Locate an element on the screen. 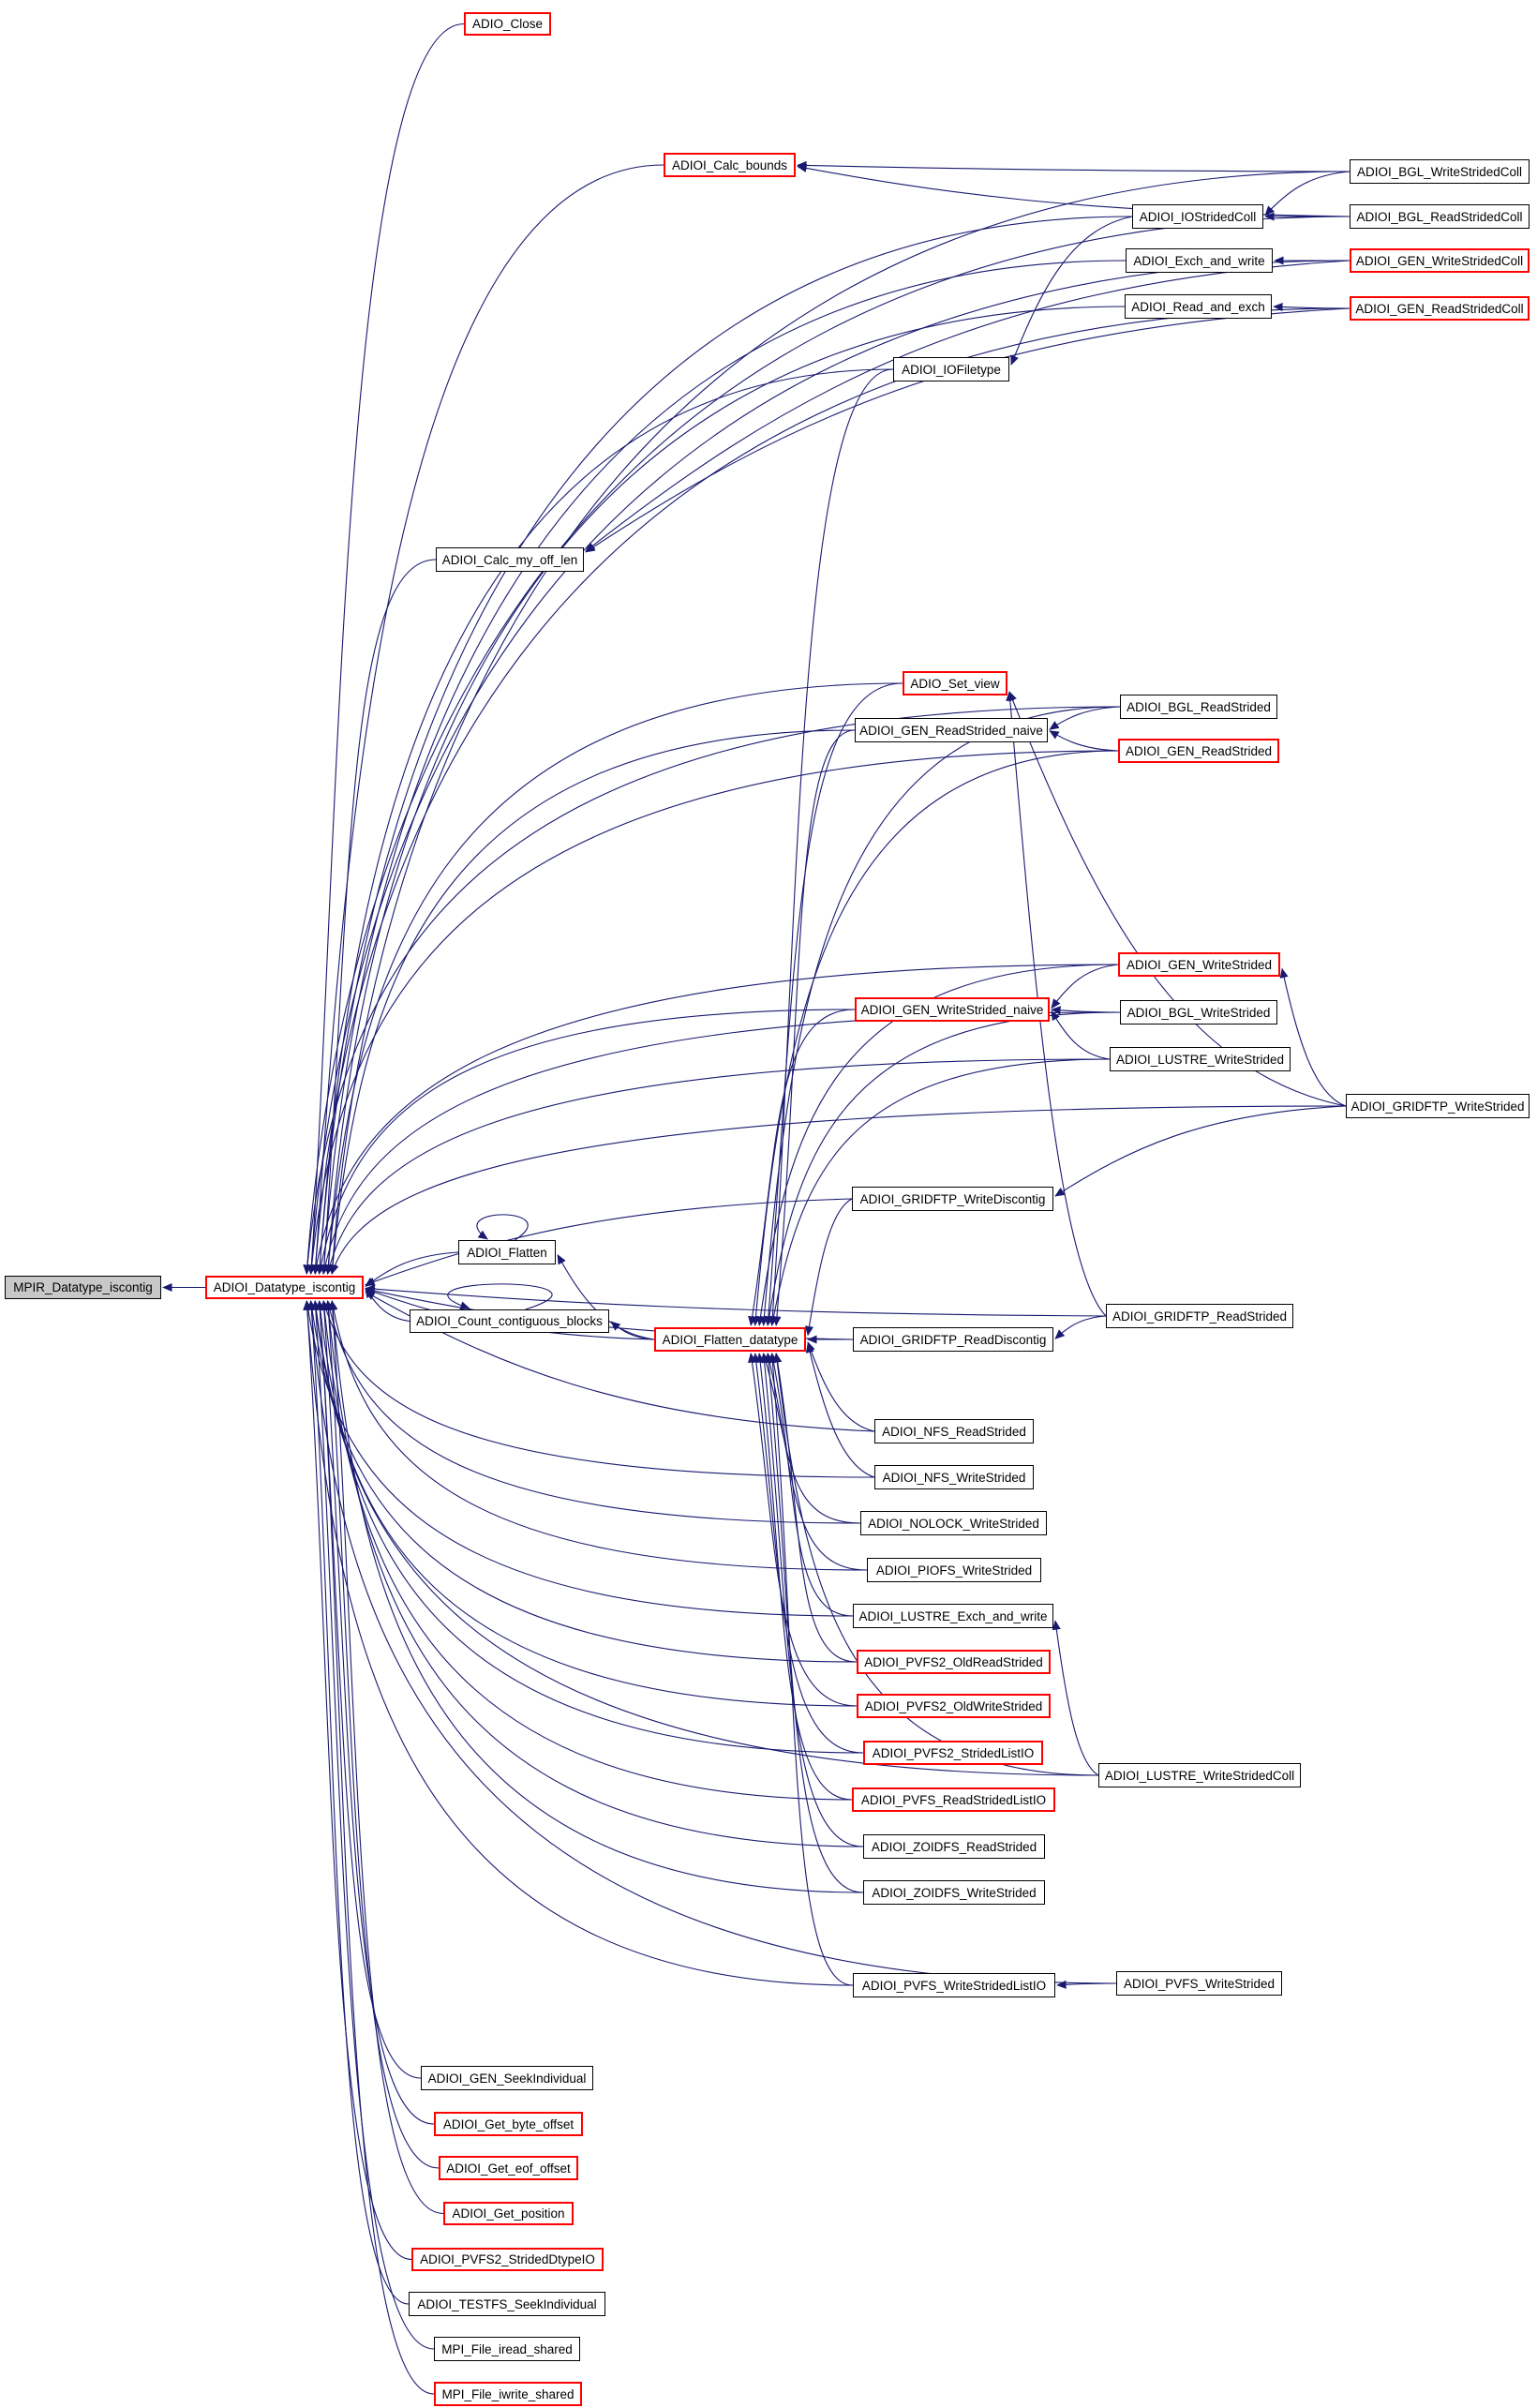 This screenshot has height=2408, width=1537. node-calcoff: ADIOI_Calc_my_off_len is located at coordinates (510, 559).